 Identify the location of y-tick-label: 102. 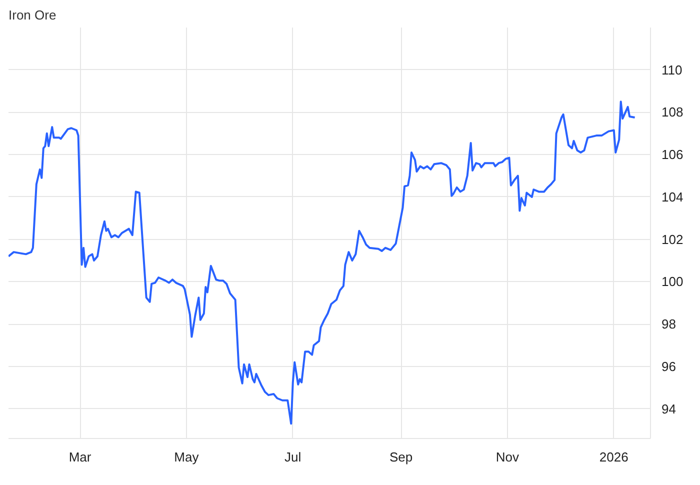
(673, 239).